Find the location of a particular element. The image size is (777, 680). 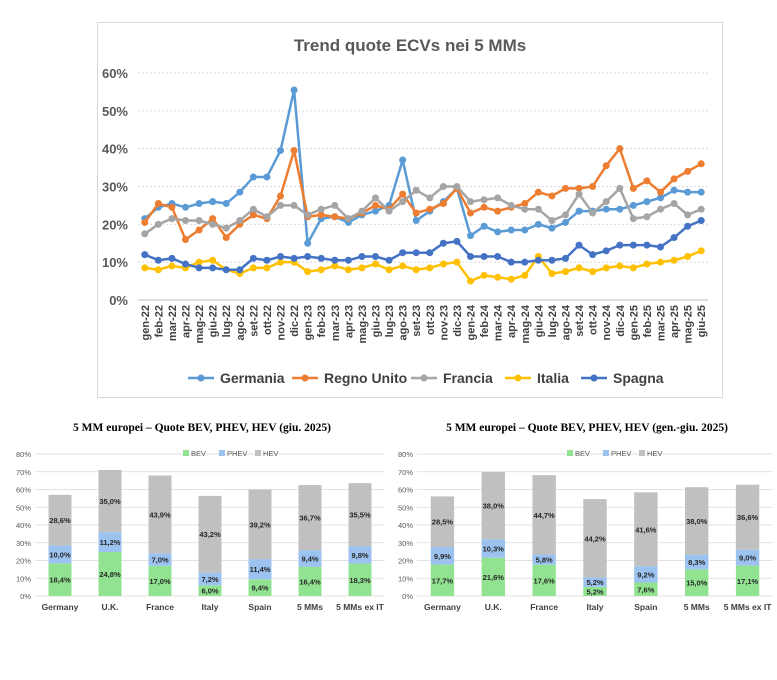

x-tick-label: gen-23 is located at coordinates (309, 322).